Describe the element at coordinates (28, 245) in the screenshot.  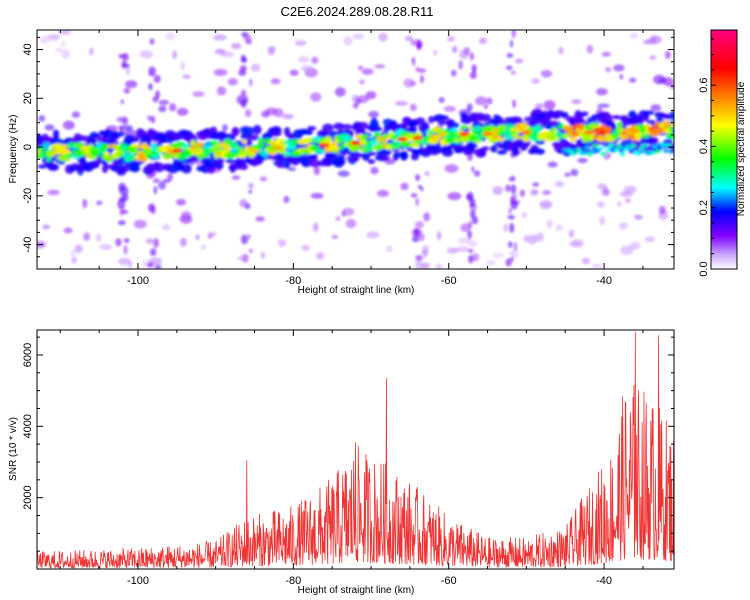
I see `y-tick-label: -40` at that location.